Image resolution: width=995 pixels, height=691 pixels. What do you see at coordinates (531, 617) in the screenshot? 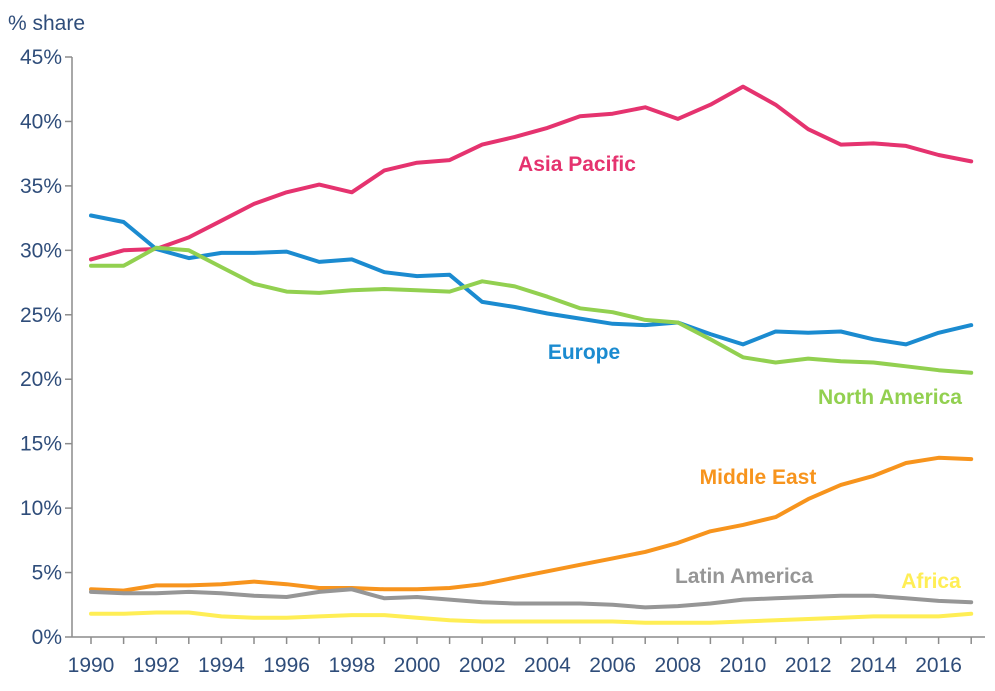
I see `series-line-africa` at bounding box center [531, 617].